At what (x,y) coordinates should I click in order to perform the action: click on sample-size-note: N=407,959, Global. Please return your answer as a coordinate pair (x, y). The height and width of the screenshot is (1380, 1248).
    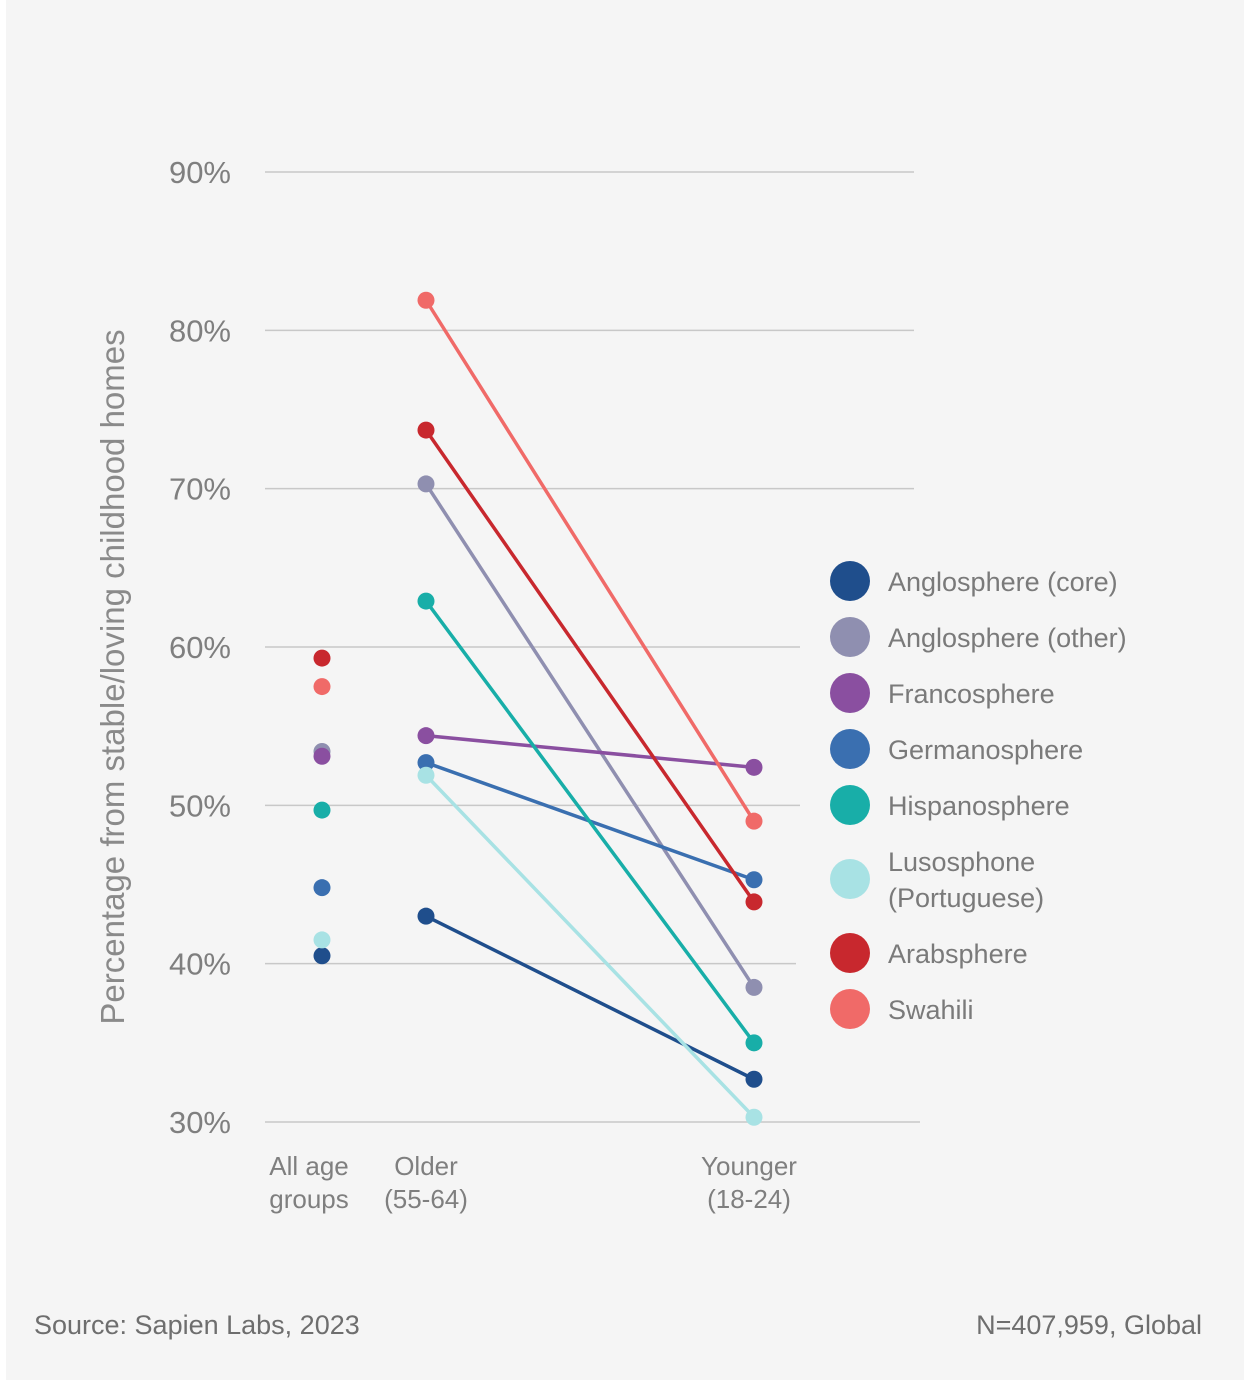
    Looking at the image, I should click on (1089, 1325).